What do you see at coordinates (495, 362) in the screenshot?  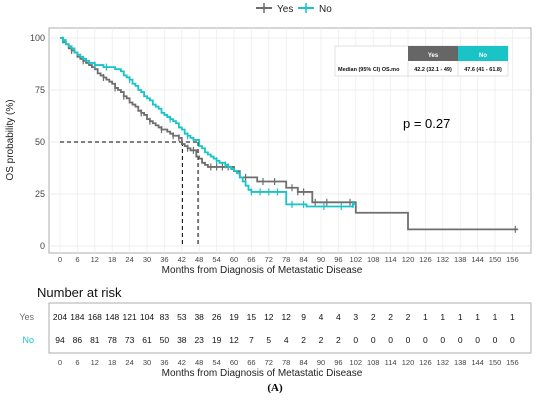 I see `risk-x-tick-label: 150` at bounding box center [495, 362].